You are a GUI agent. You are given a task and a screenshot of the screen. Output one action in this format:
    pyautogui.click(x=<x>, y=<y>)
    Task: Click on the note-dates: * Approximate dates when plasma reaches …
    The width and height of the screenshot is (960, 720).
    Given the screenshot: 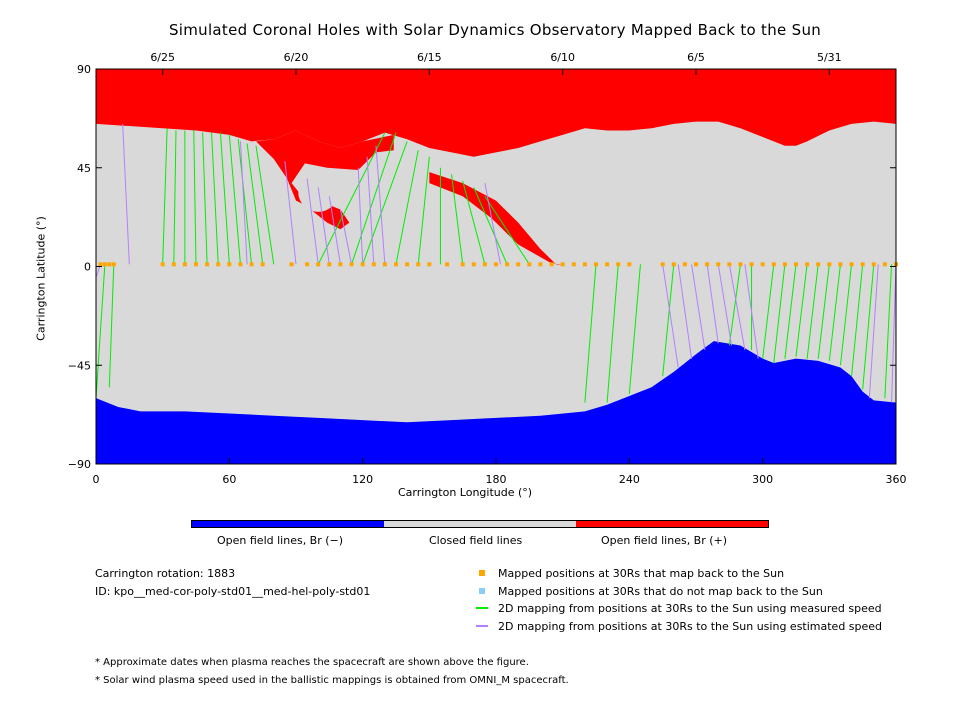 What is the action you would take?
    pyautogui.click(x=312, y=662)
    